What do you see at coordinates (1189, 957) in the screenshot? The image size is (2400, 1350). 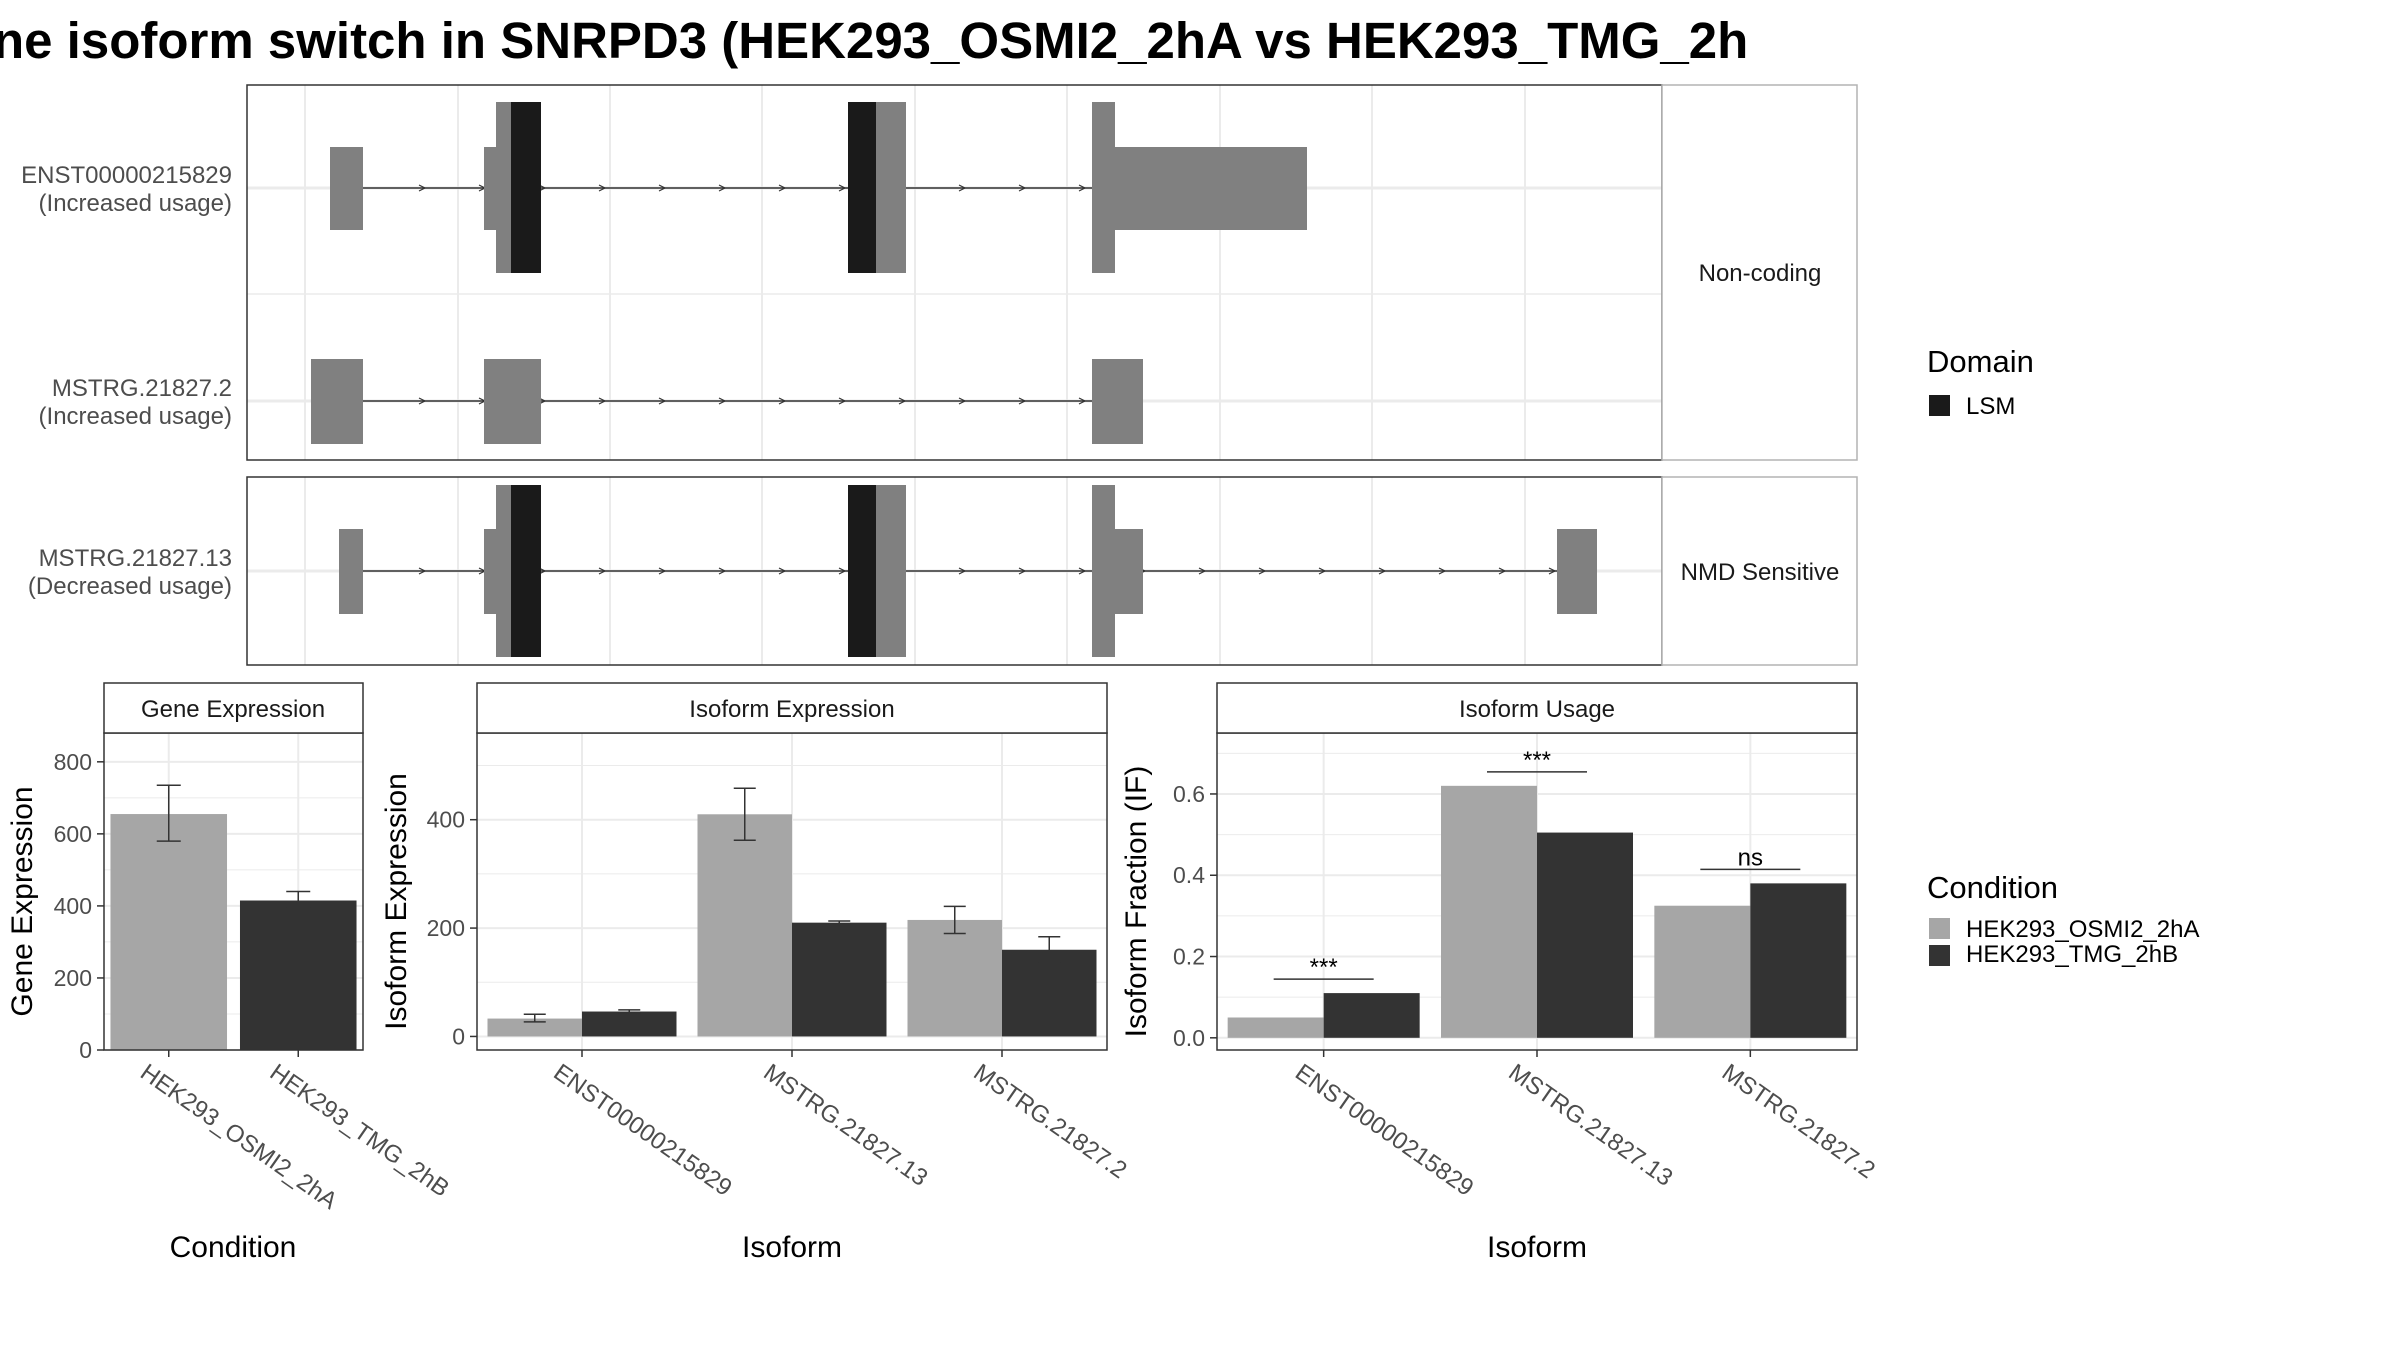 I see `y-tick-label: 0.2` at bounding box center [1189, 957].